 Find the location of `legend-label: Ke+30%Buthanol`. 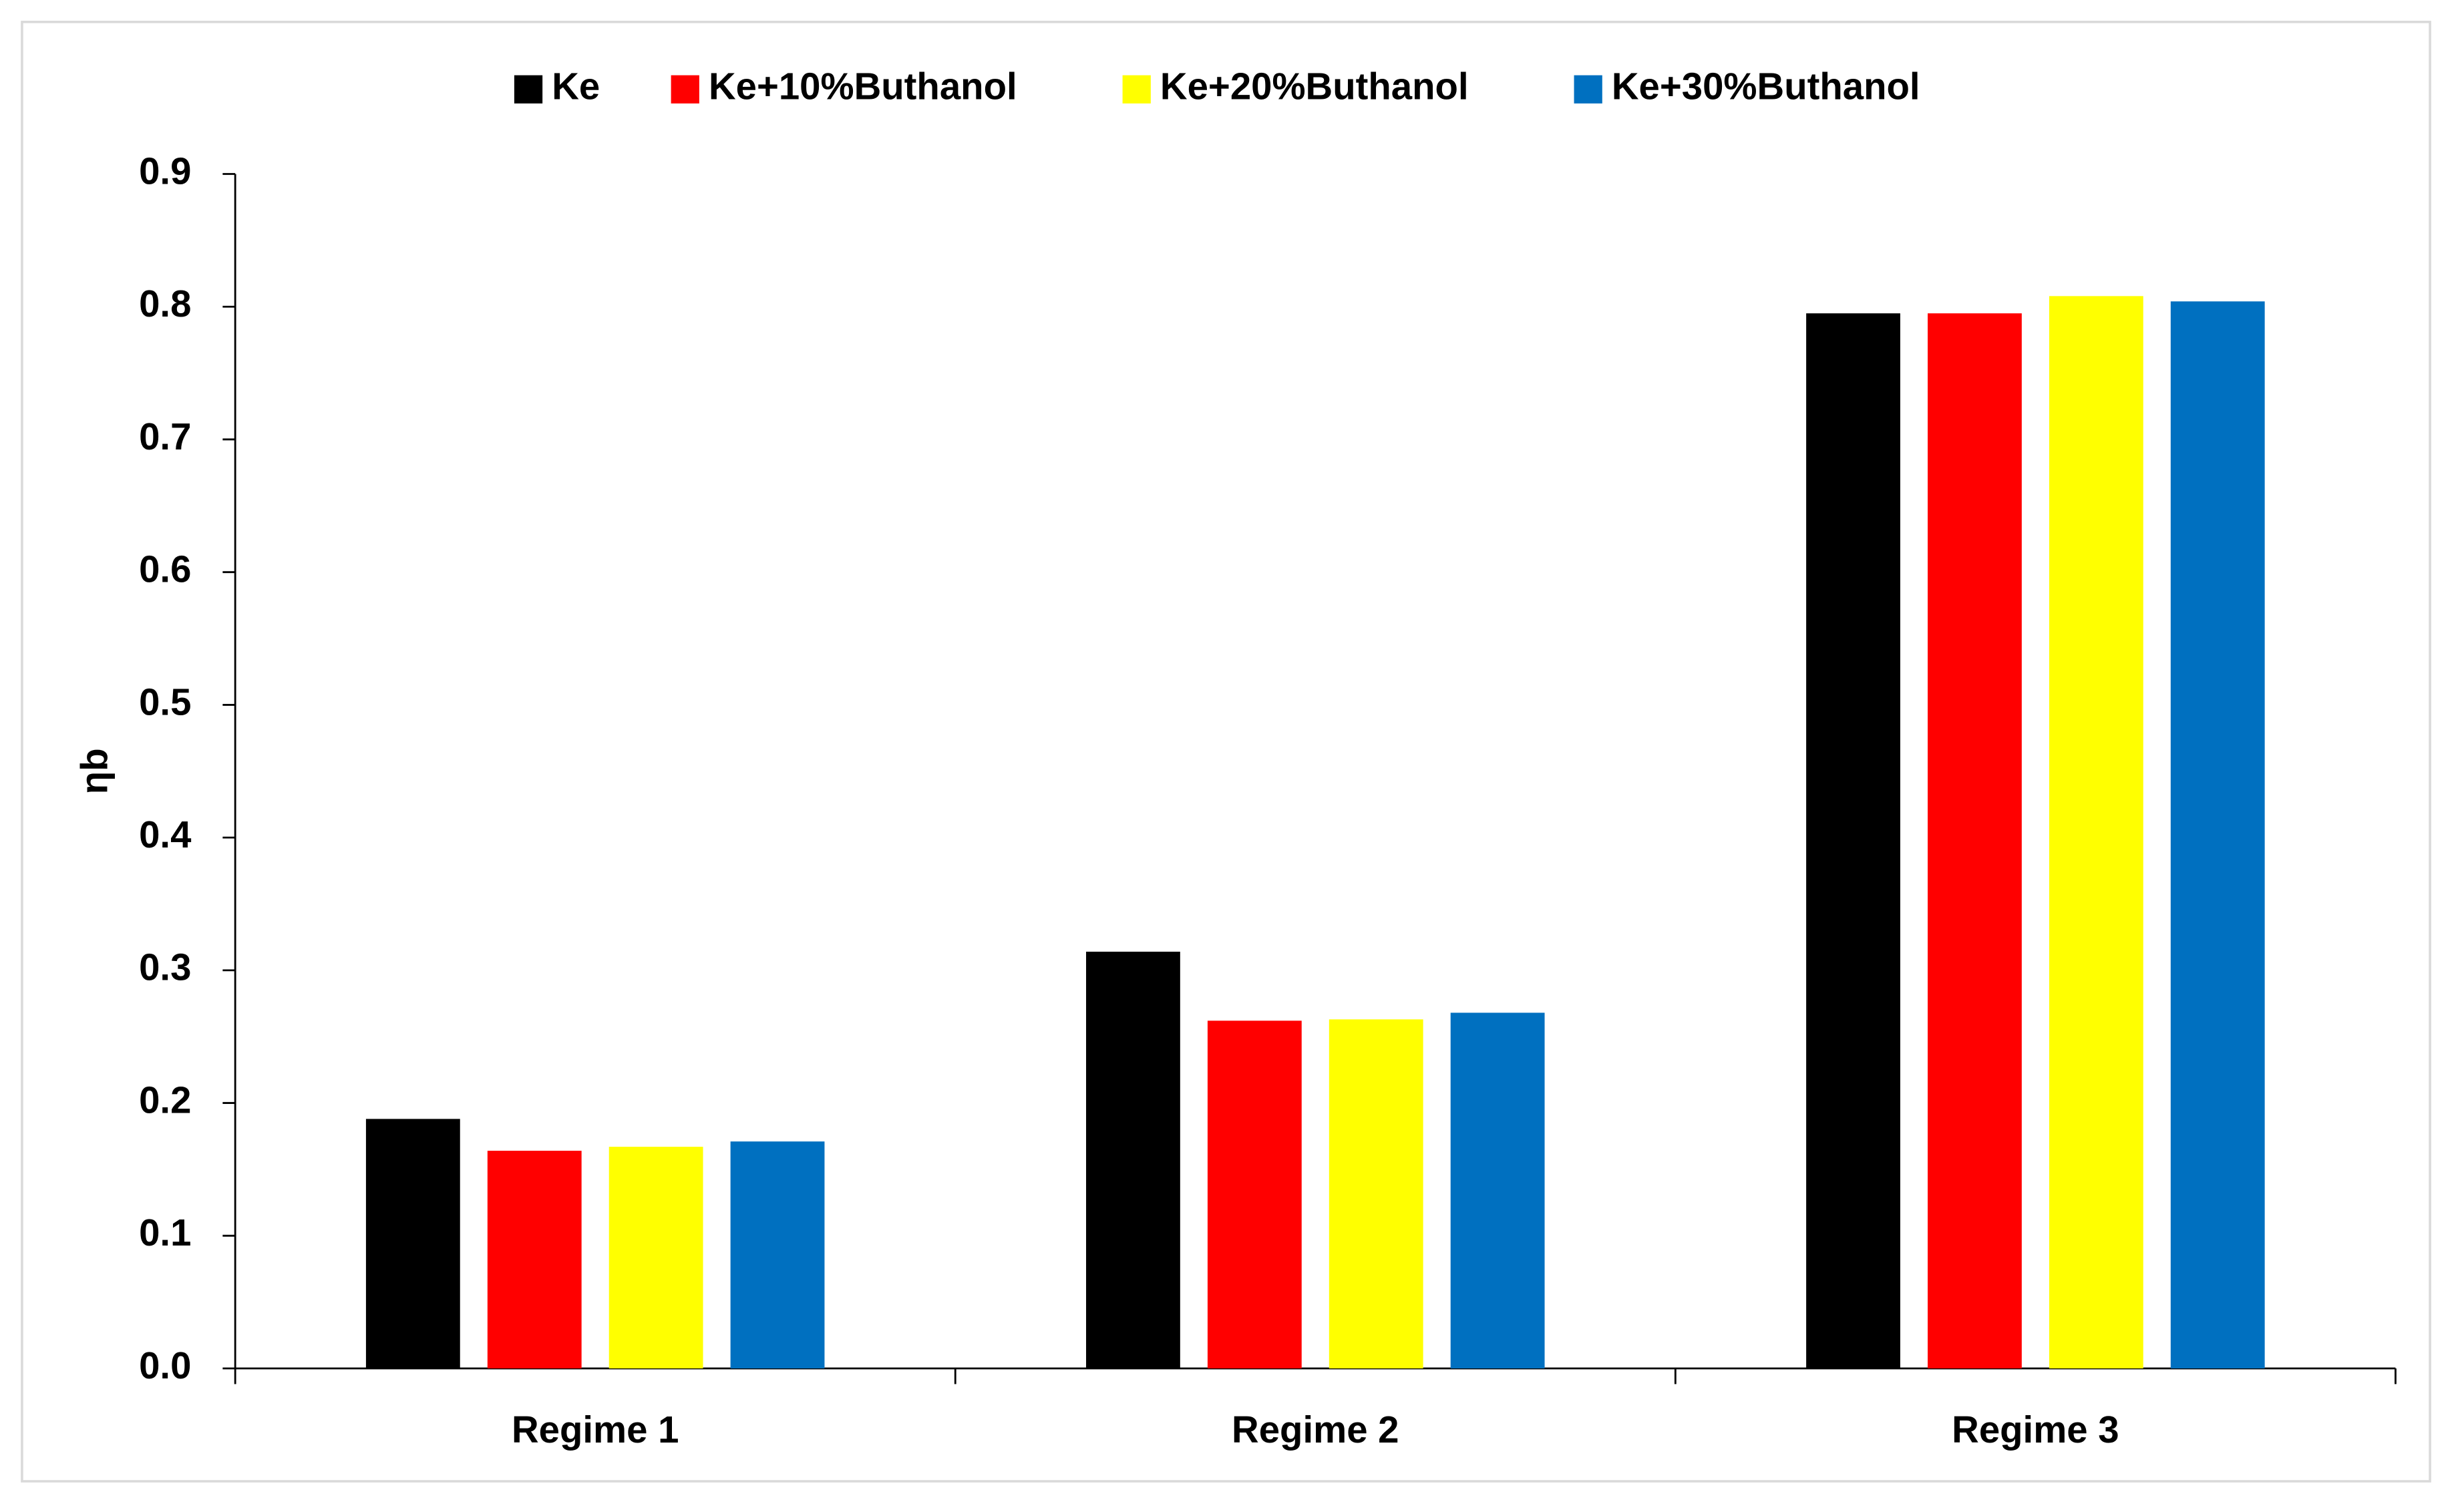

legend-label: Ke+30%Buthanol is located at coordinates (1766, 86).